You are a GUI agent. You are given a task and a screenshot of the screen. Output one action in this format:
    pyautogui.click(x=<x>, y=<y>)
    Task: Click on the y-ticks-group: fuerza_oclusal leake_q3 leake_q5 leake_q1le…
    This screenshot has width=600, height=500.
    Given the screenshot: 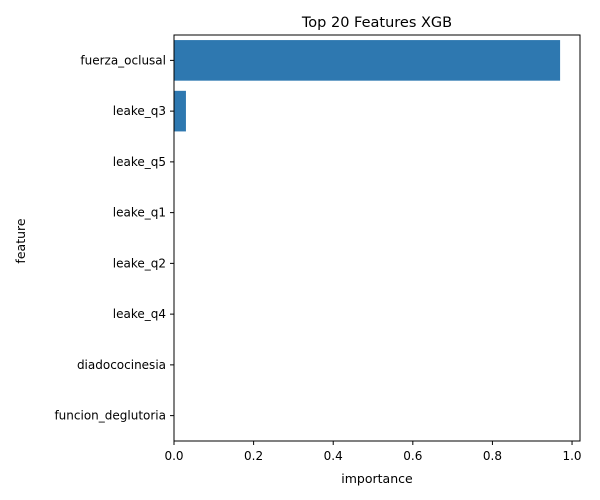 What is the action you would take?
    pyautogui.click(x=114, y=238)
    